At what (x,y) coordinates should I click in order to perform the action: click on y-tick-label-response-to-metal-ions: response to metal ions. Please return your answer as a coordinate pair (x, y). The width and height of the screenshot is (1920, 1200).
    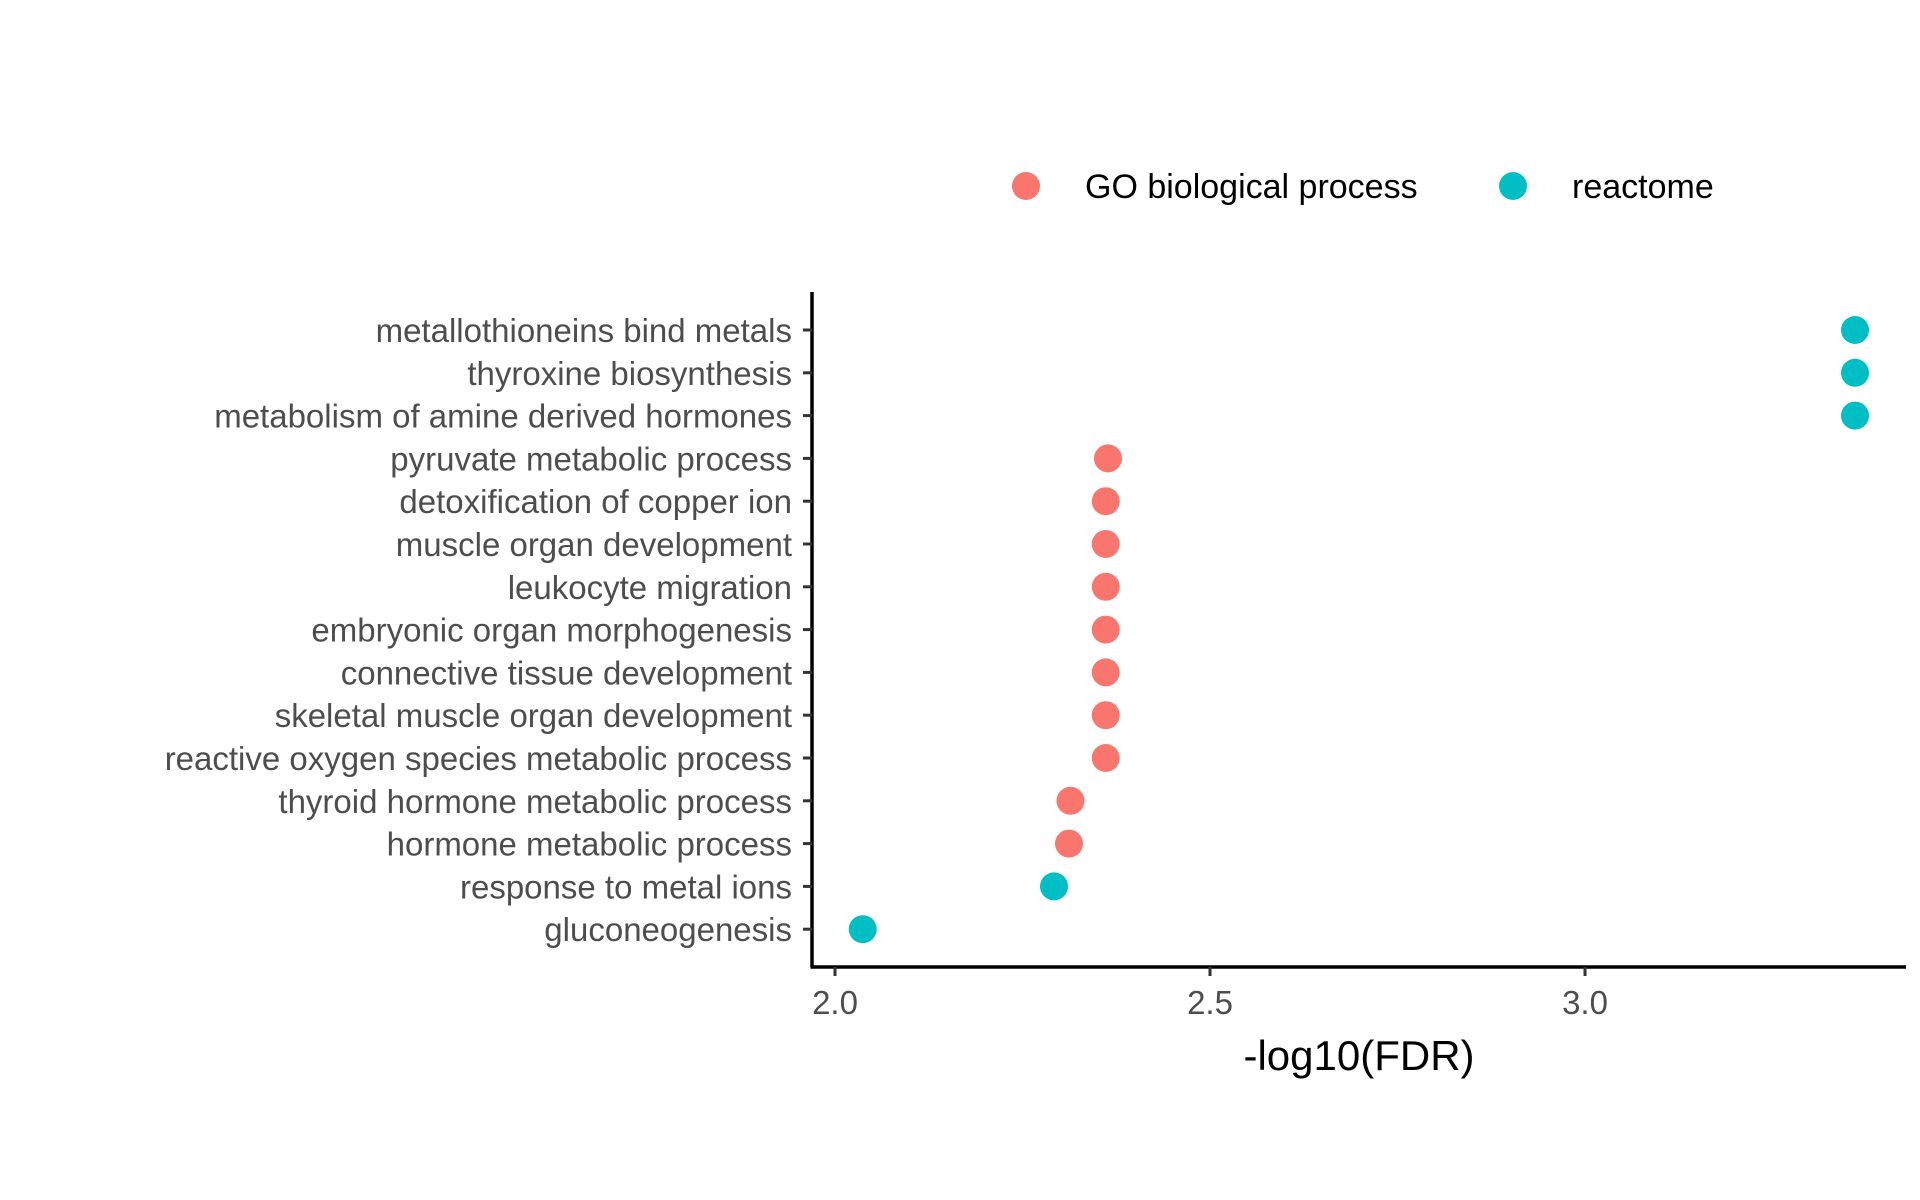
    Looking at the image, I should click on (626, 886).